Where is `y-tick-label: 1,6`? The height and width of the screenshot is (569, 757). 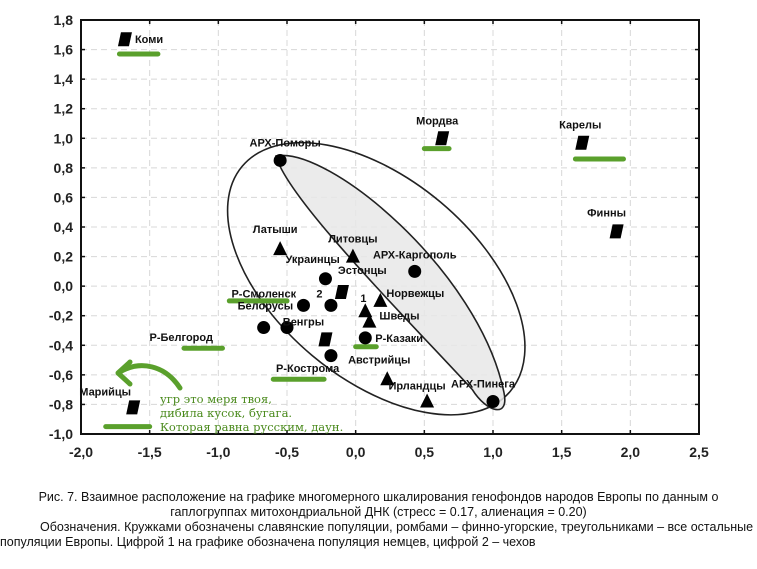 y-tick-label: 1,6 is located at coordinates (64, 50).